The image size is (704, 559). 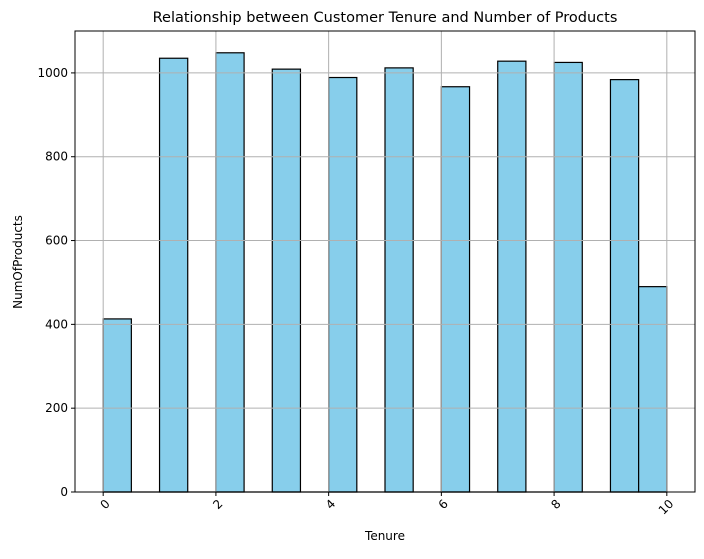 What do you see at coordinates (56, 408) in the screenshot?
I see `y-tick-label: 200` at bounding box center [56, 408].